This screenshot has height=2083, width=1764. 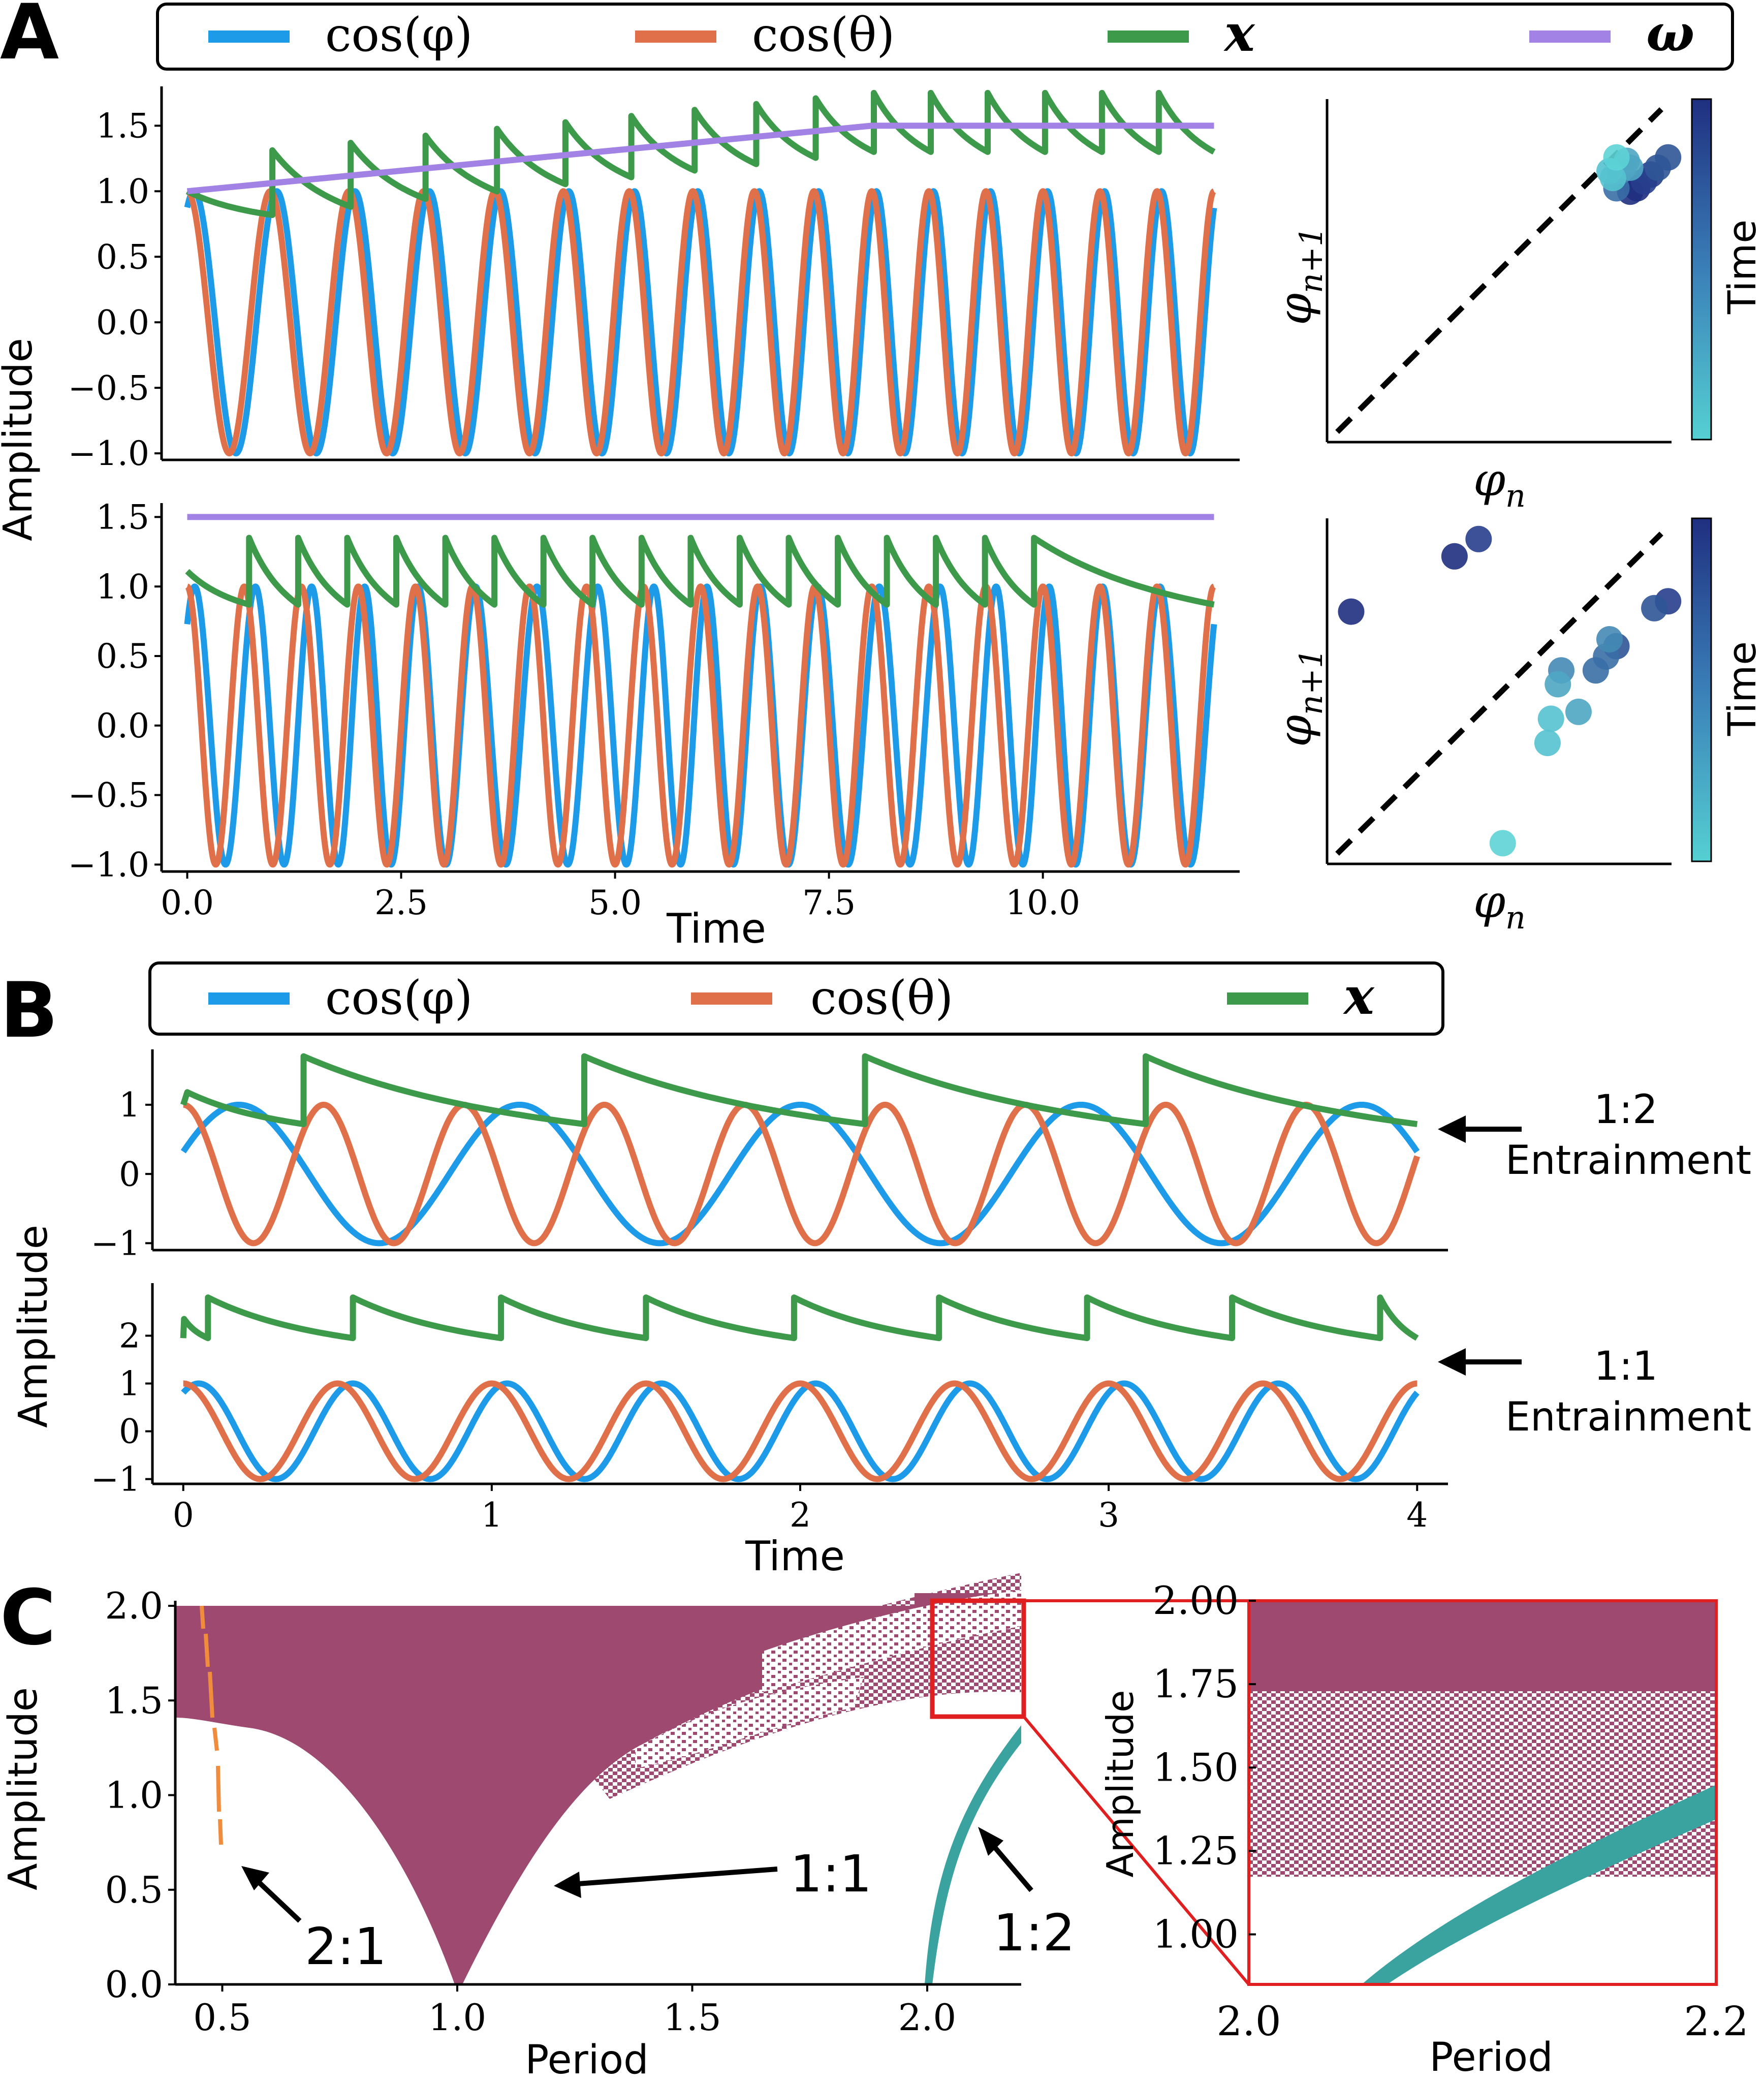 I want to click on a-bottom-series, so click(x=700, y=691).